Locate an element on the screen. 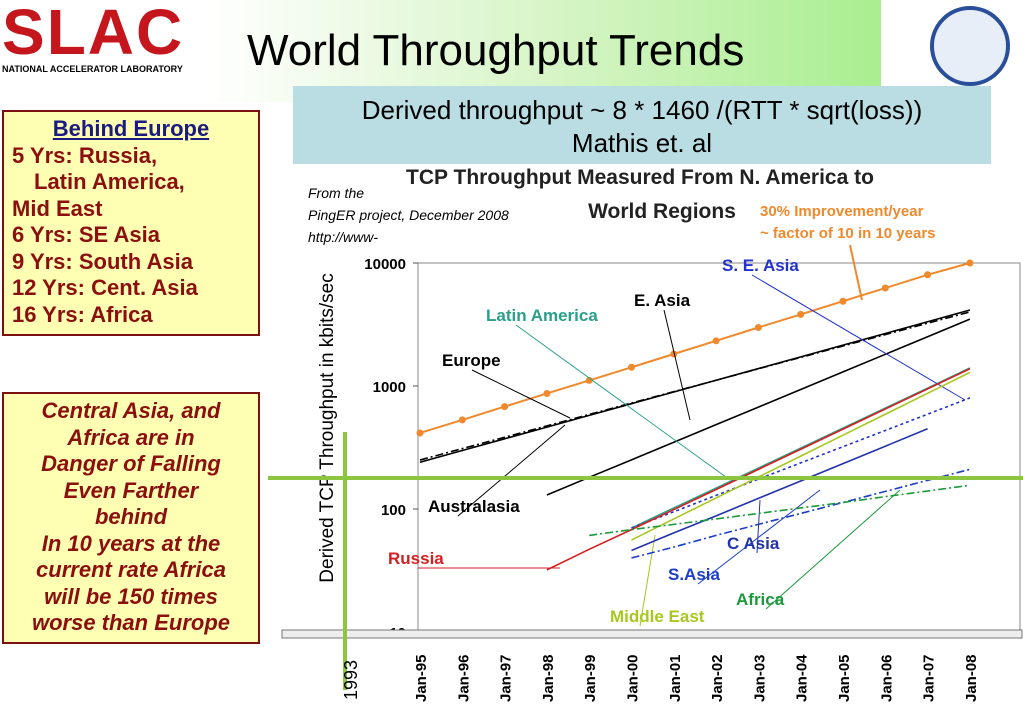  y-tick-label: 10000 is located at coordinates (385, 264).